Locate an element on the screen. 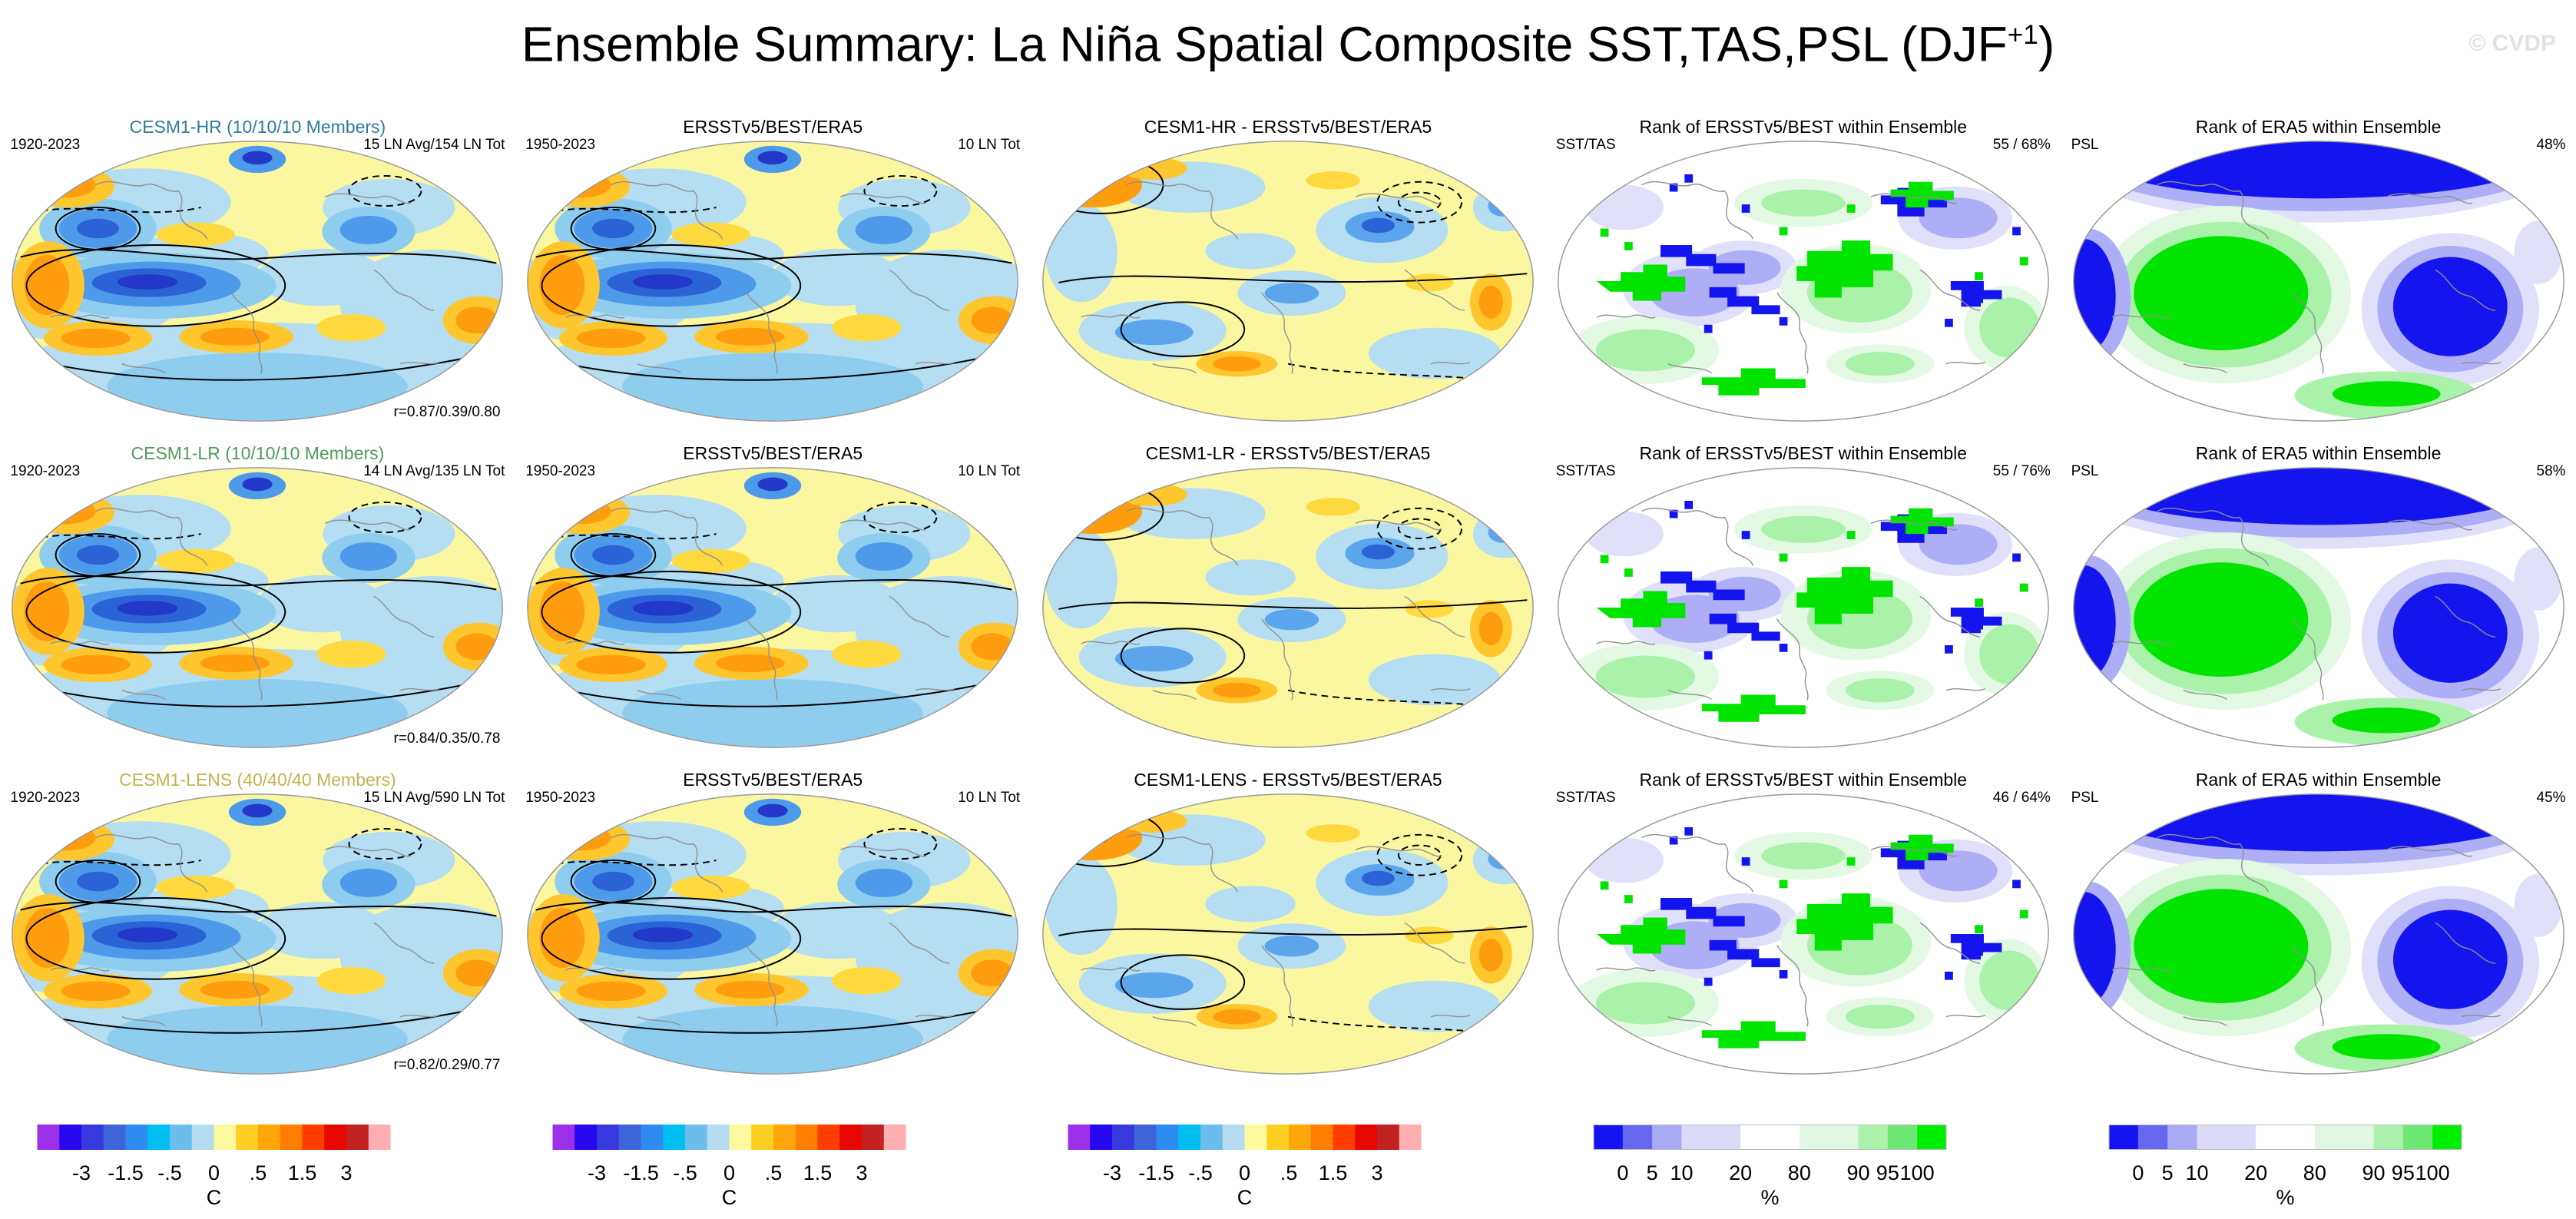 Image resolution: width=2576 pixels, height=1219 pixels. rank-value-label: 45% is located at coordinates (2551, 798).